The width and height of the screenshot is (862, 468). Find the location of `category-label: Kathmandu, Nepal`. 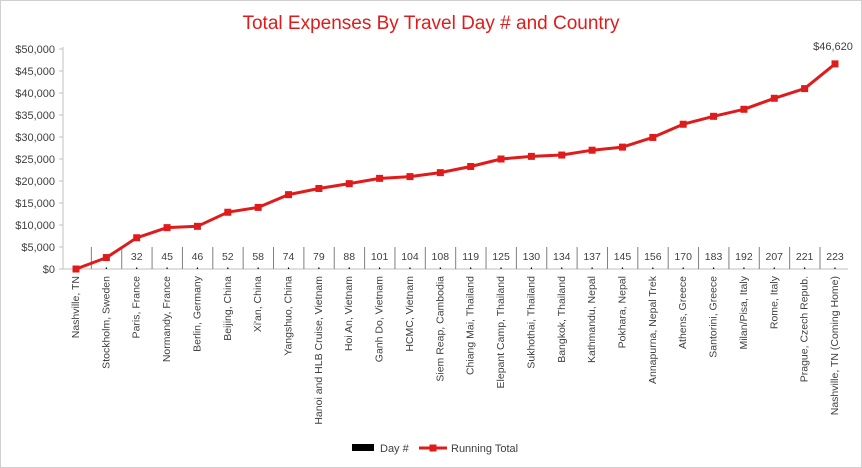

category-label: Kathmandu, Nepal is located at coordinates (592, 319).